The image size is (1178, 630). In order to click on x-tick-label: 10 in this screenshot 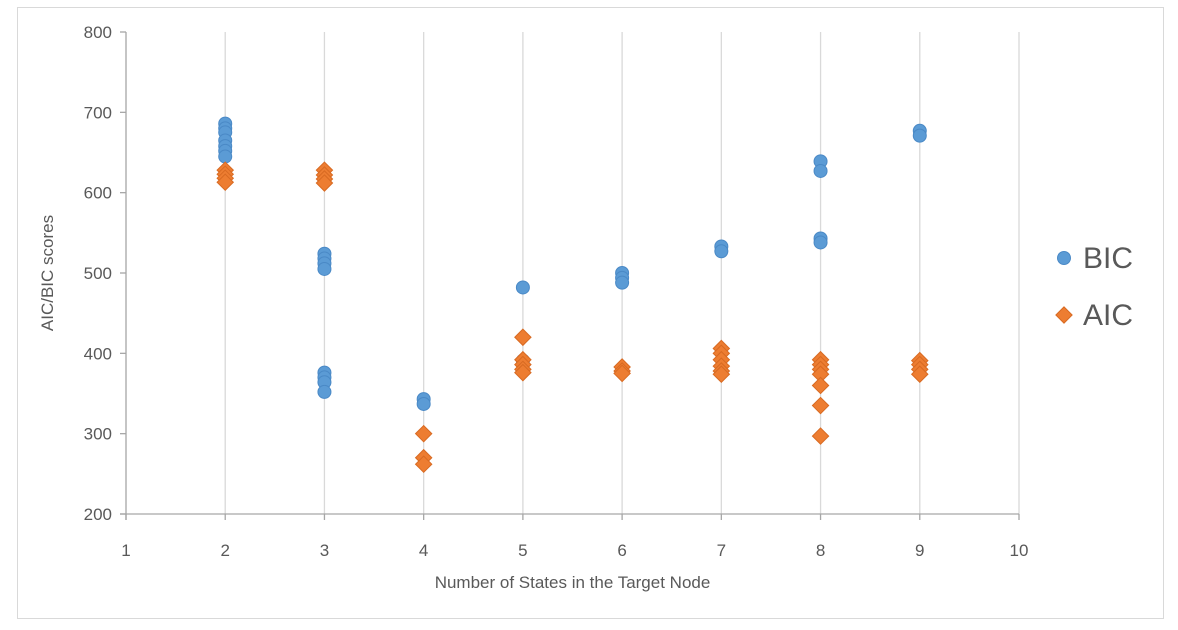, I will do `click(1019, 550)`.